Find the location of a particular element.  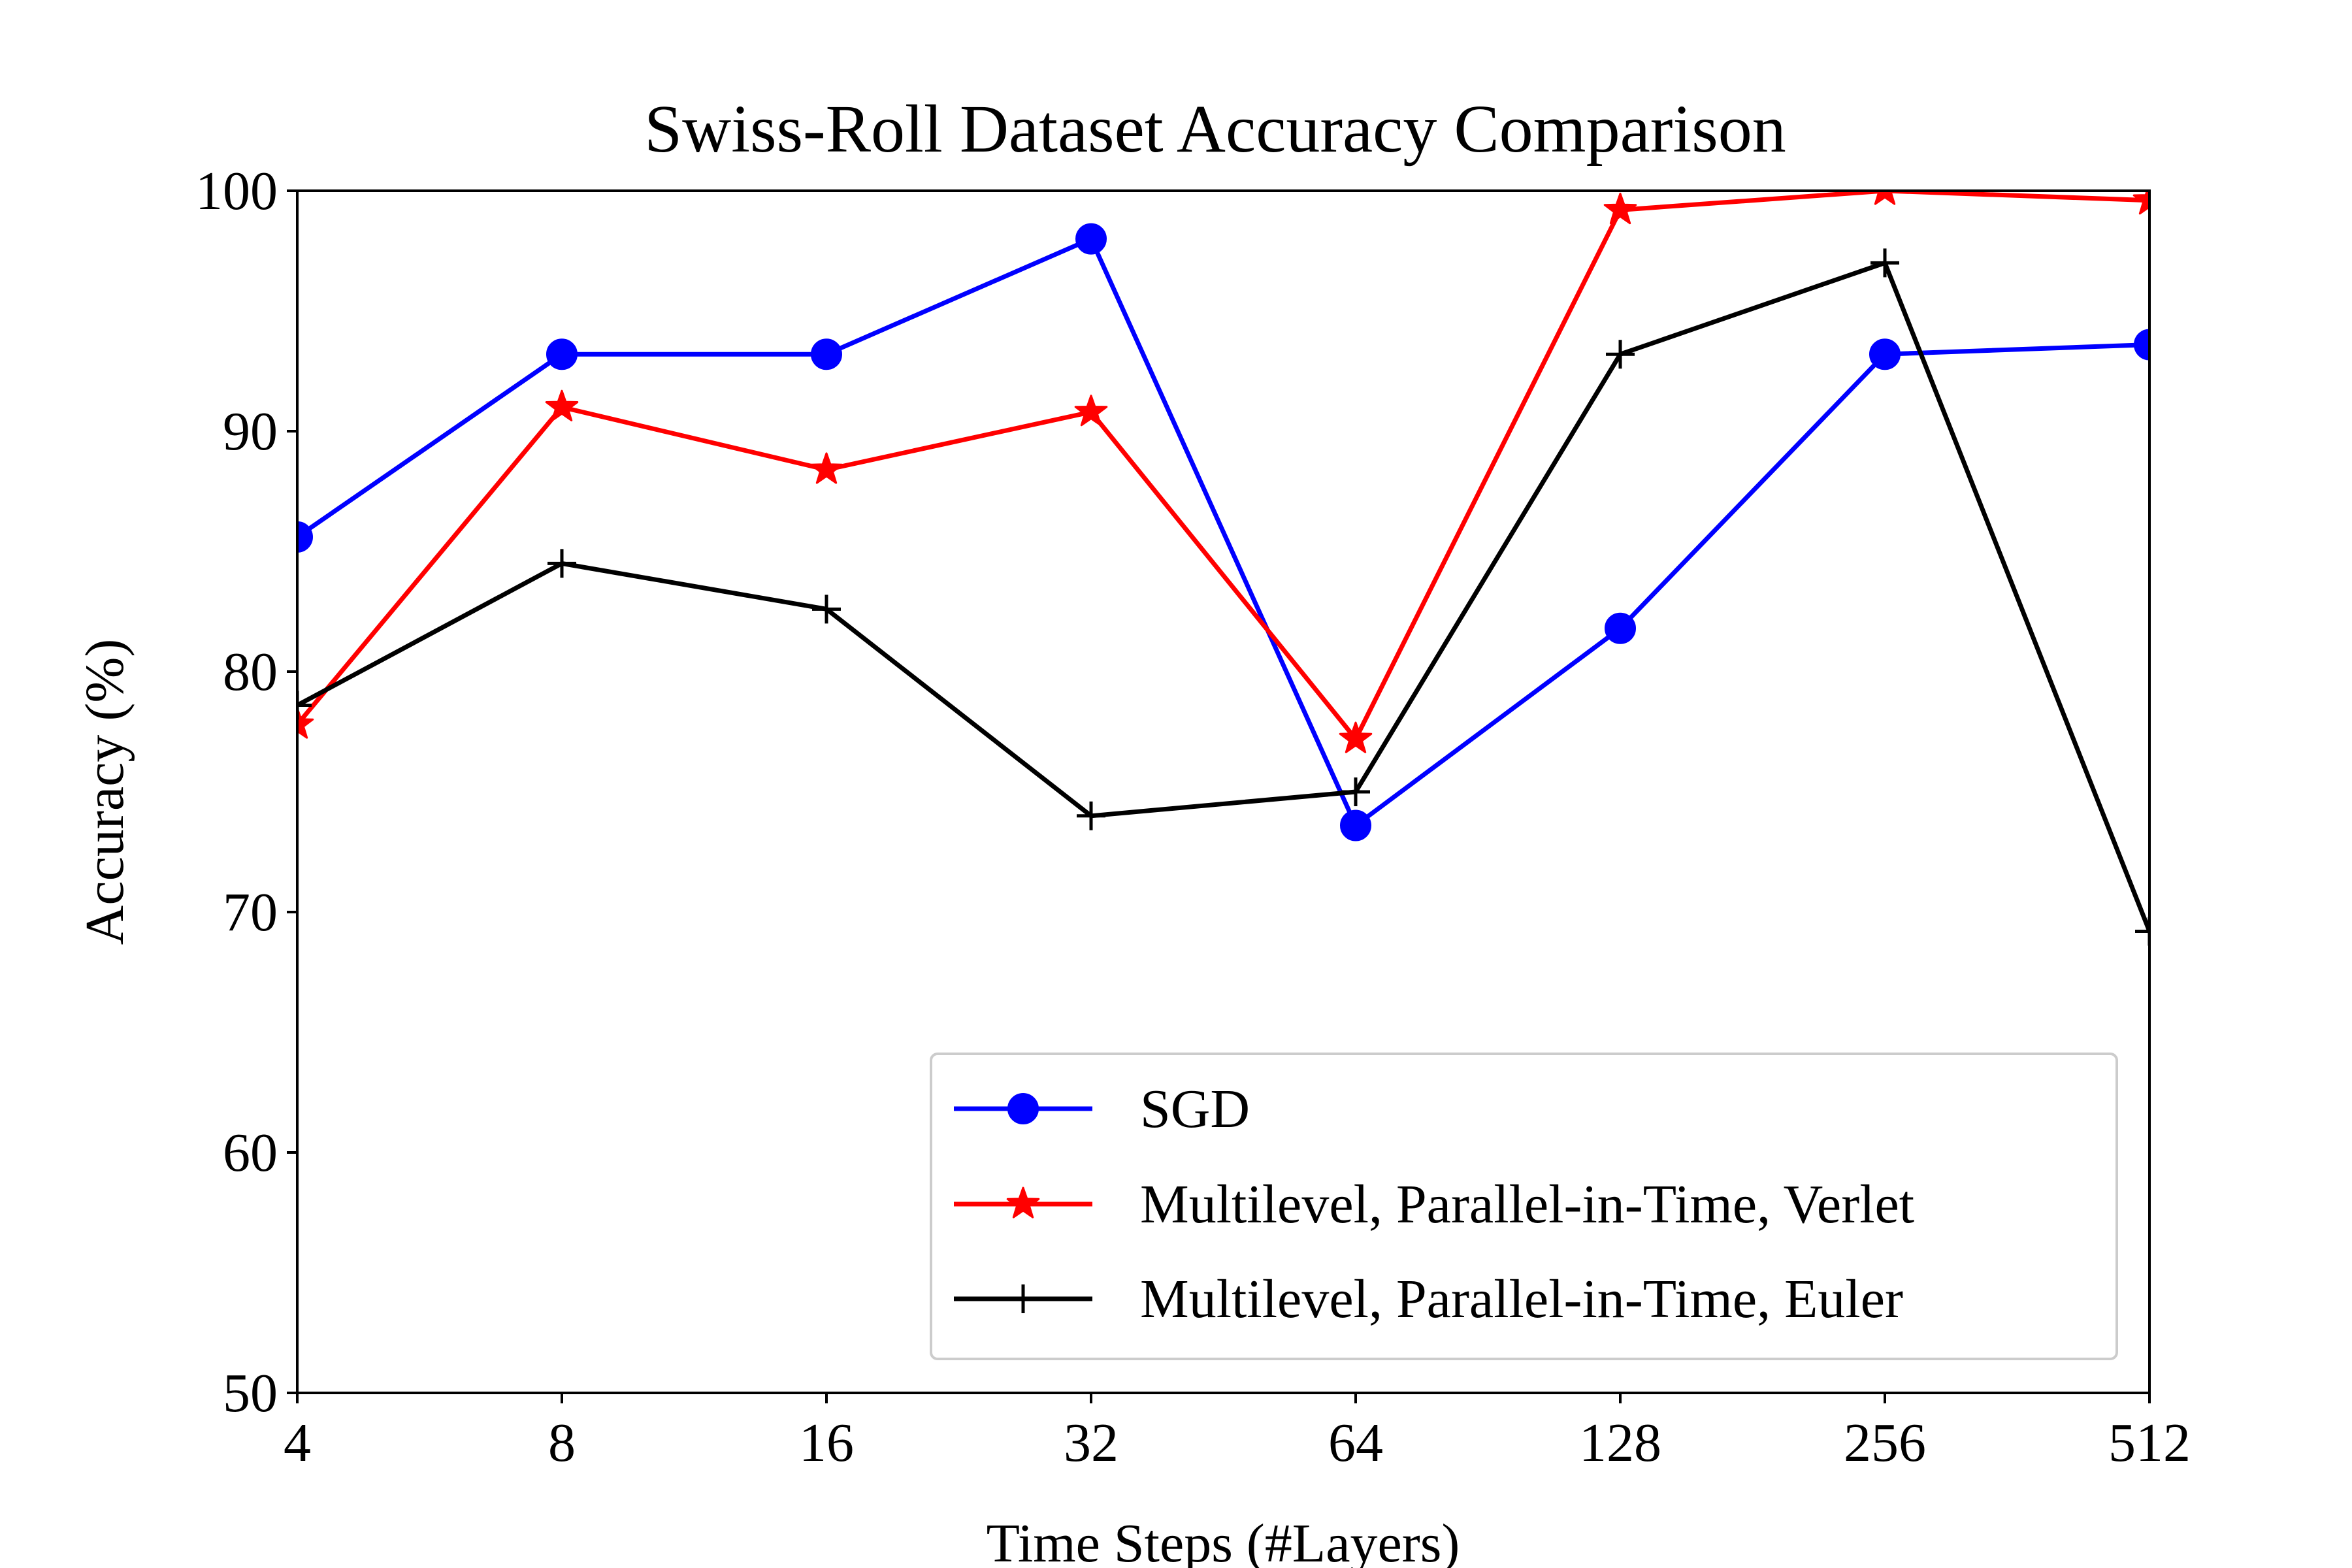

legend-multilevel-parallel-in-time-euler-marker is located at coordinates (1023, 1298).